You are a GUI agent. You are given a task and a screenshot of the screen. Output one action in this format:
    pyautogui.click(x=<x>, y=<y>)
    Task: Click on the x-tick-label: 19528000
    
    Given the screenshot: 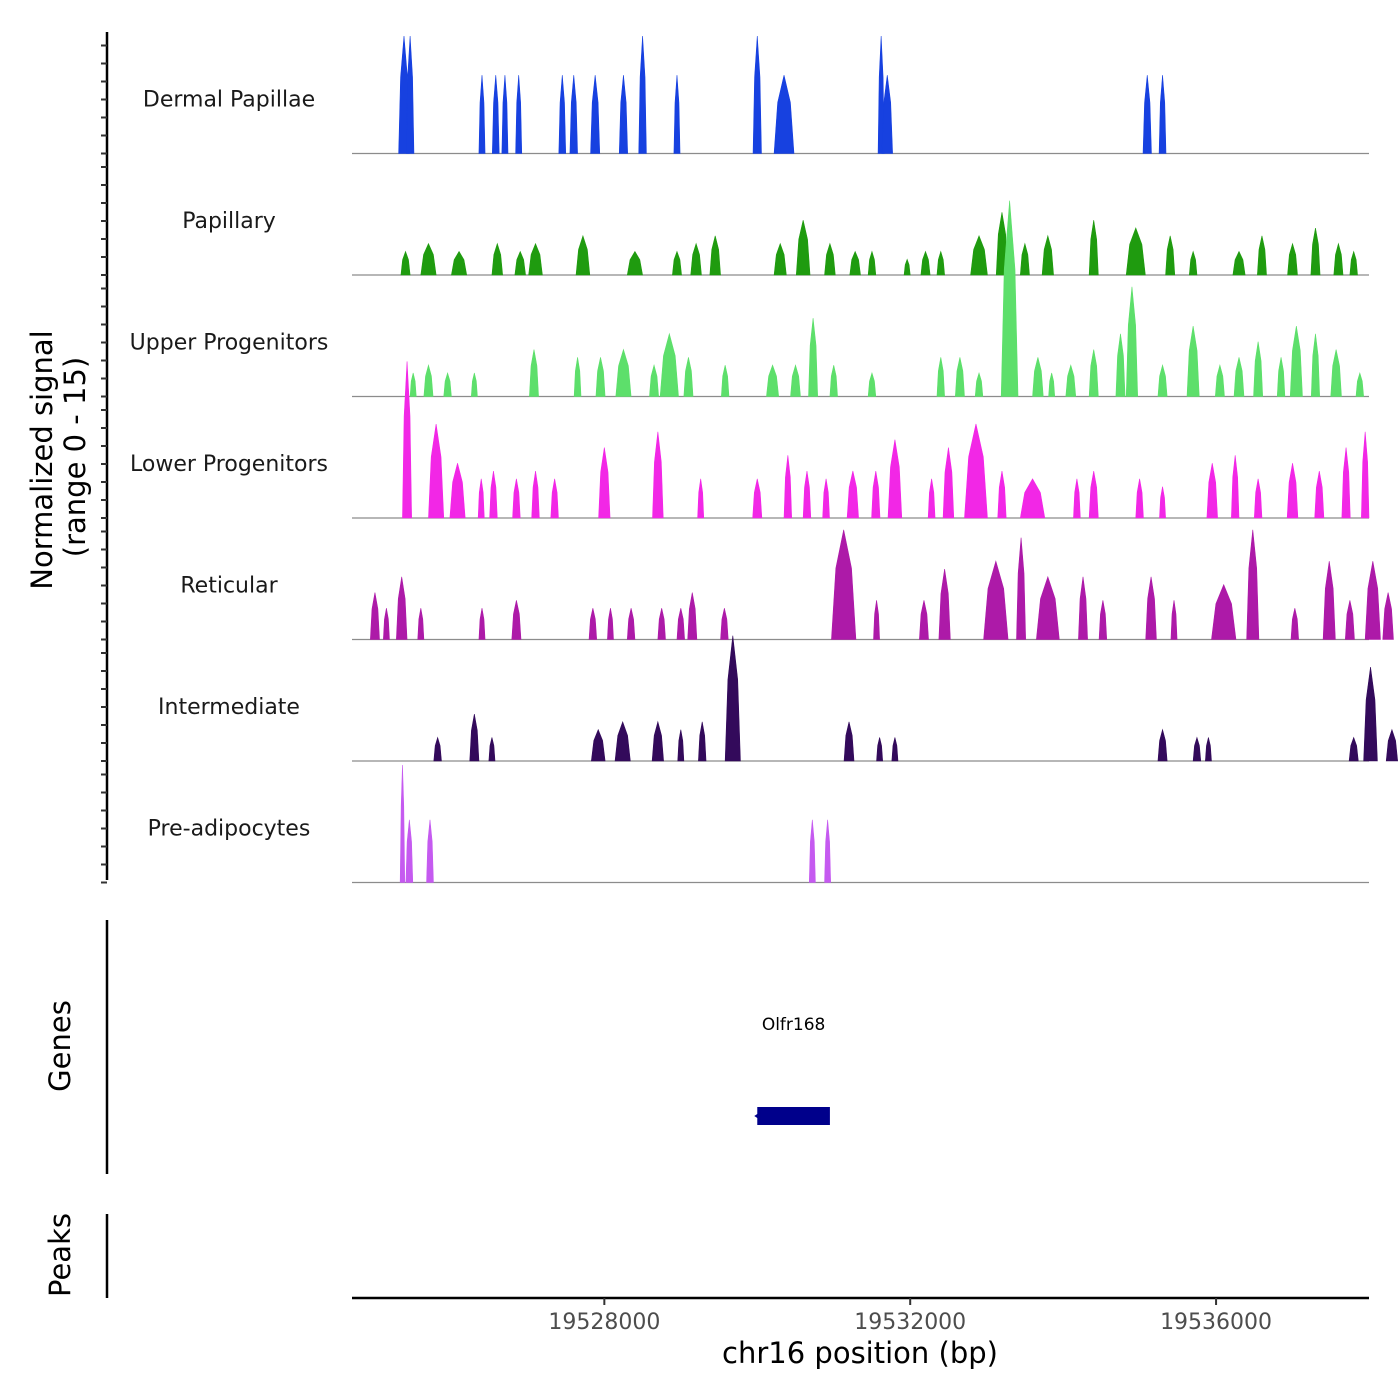 What is the action you would take?
    pyautogui.click(x=604, y=1322)
    